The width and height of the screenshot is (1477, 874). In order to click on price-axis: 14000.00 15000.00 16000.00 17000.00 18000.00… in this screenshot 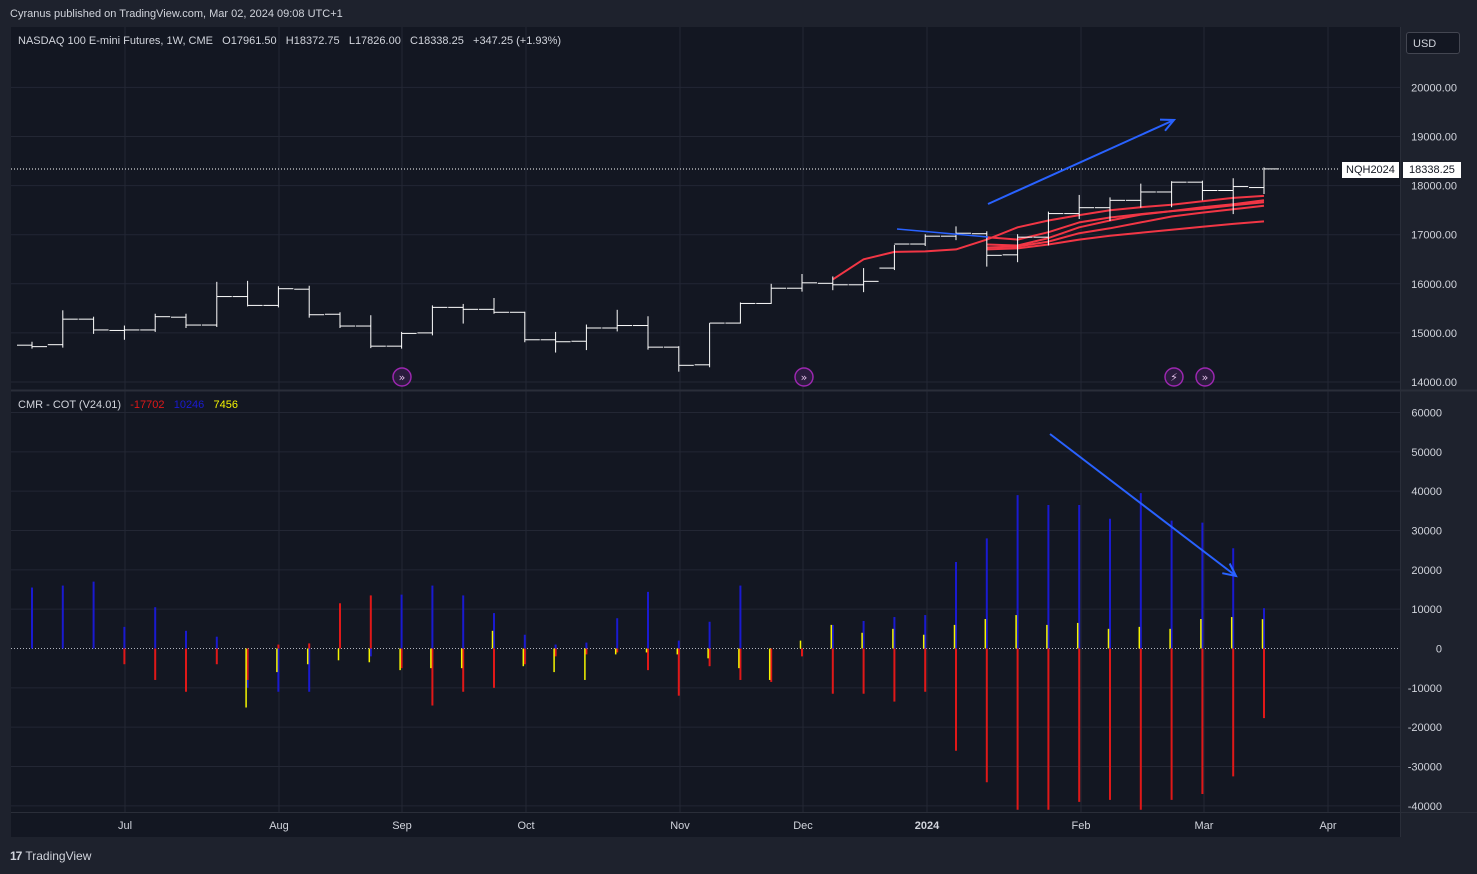, I will do `click(1434, 235)`.